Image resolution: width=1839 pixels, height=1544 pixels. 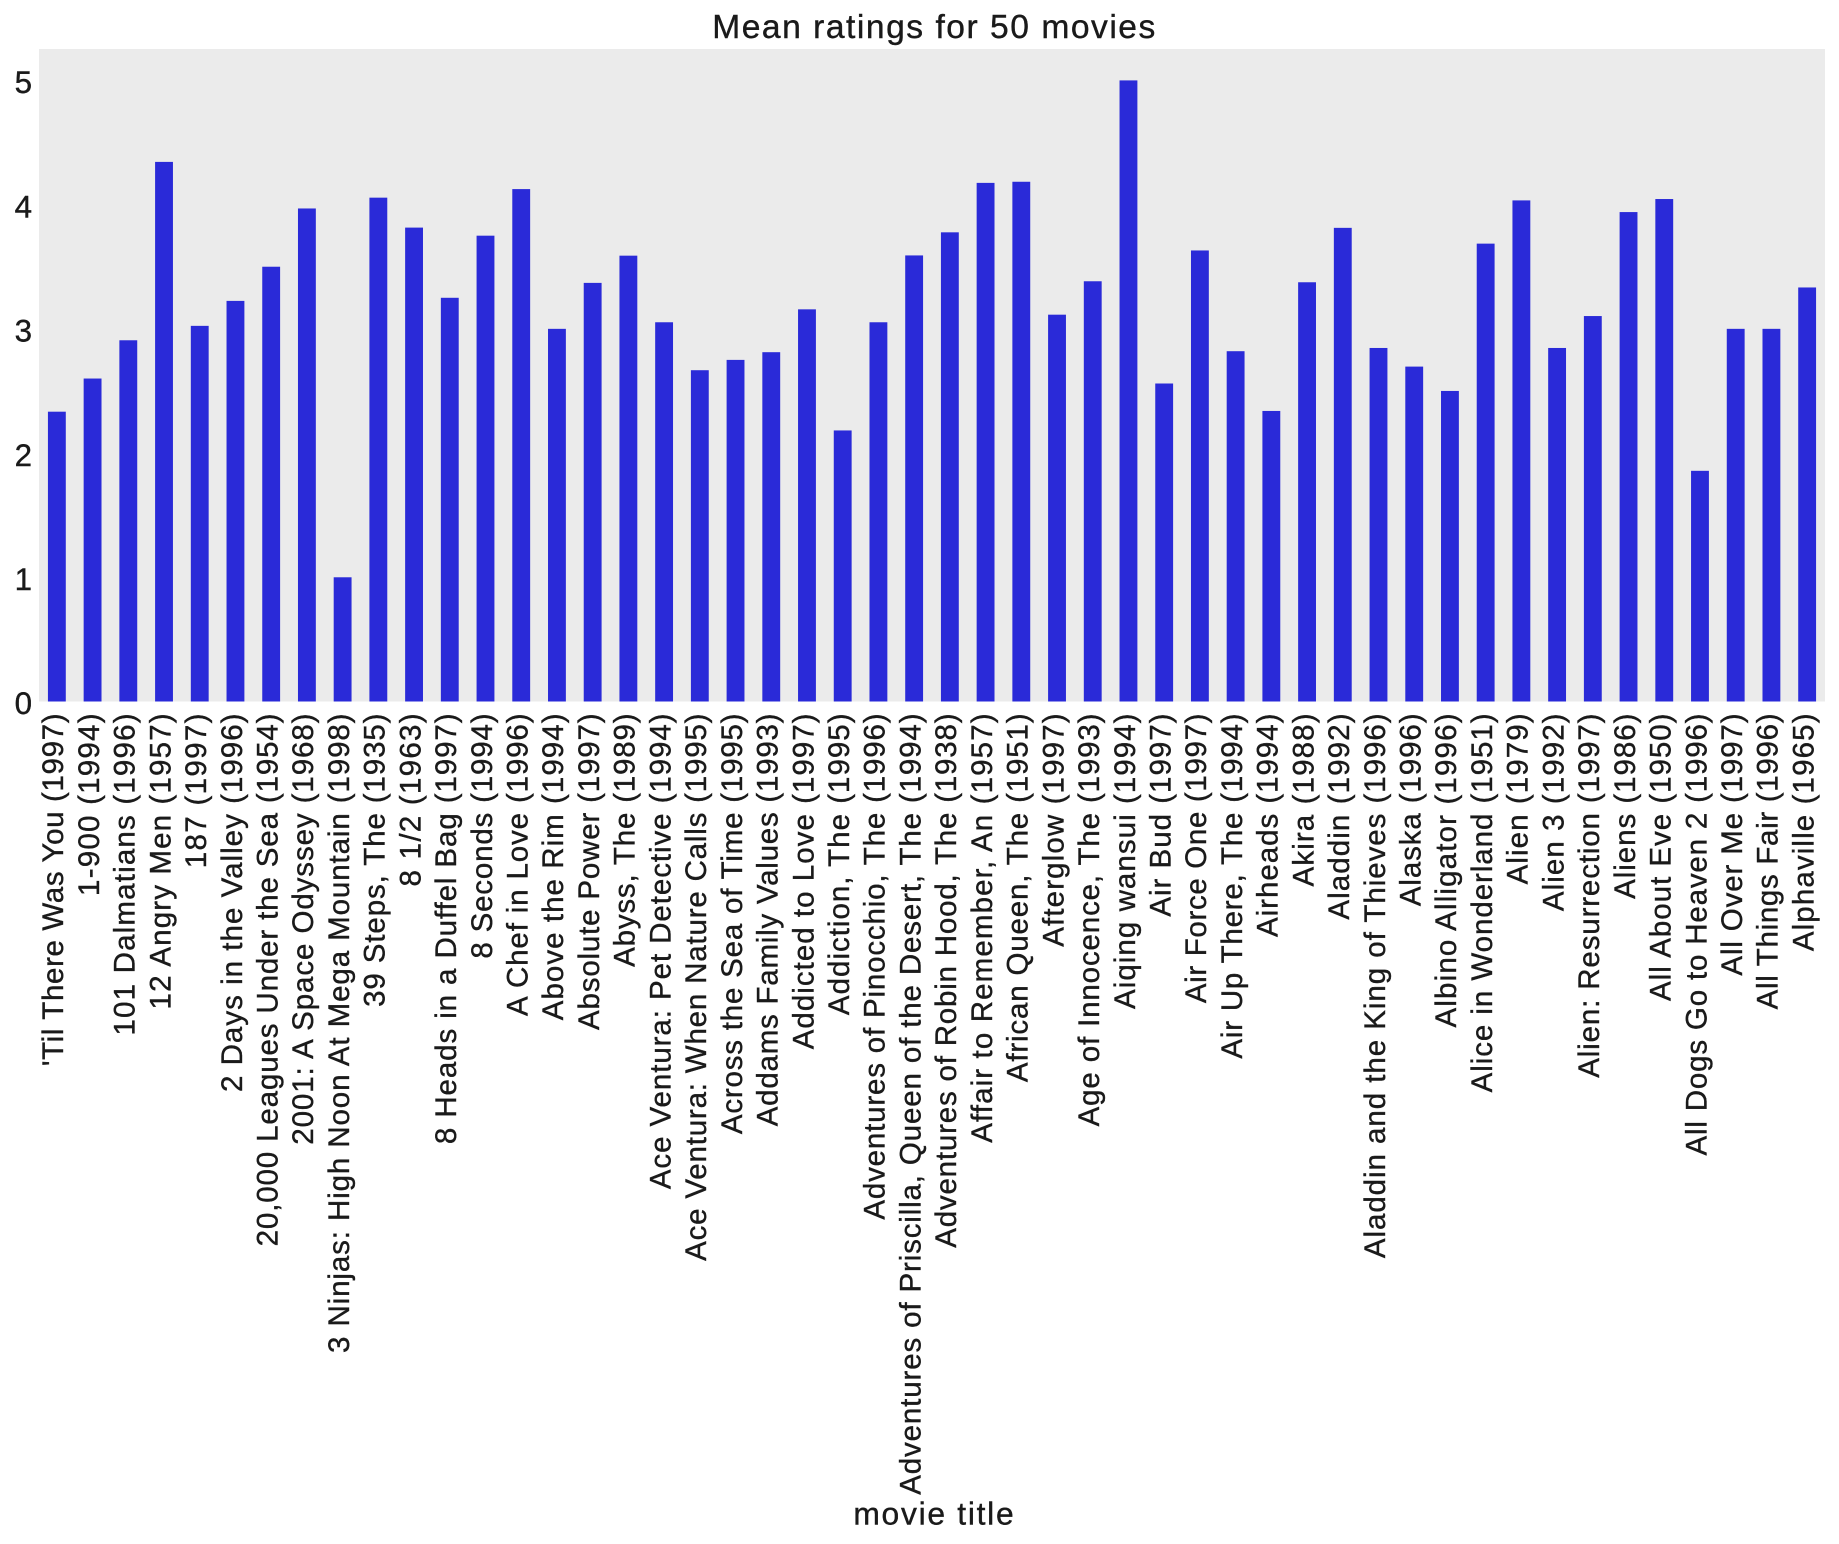 I want to click on svg-text: 39 Steps, The (1935), so click(x=375, y=859).